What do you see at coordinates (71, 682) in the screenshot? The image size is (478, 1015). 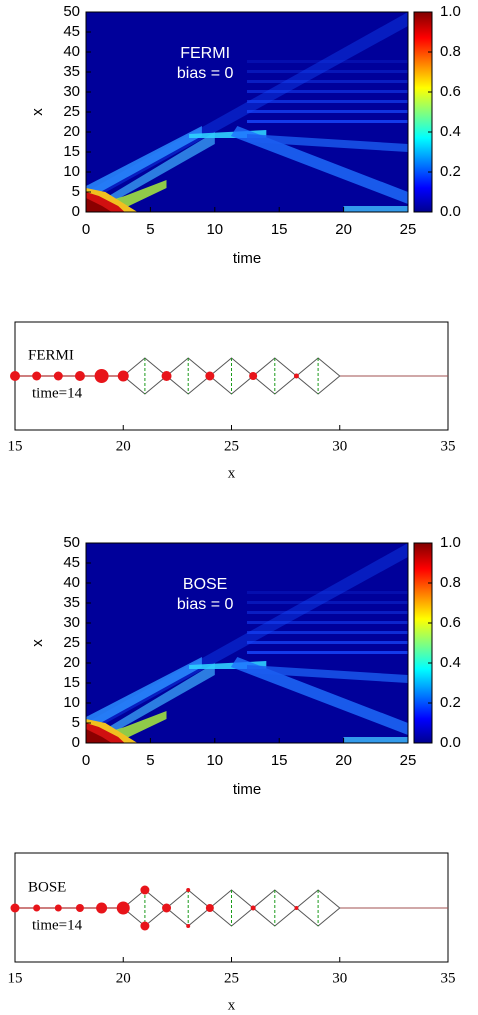 I see `y-tick-label: 15` at bounding box center [71, 682].